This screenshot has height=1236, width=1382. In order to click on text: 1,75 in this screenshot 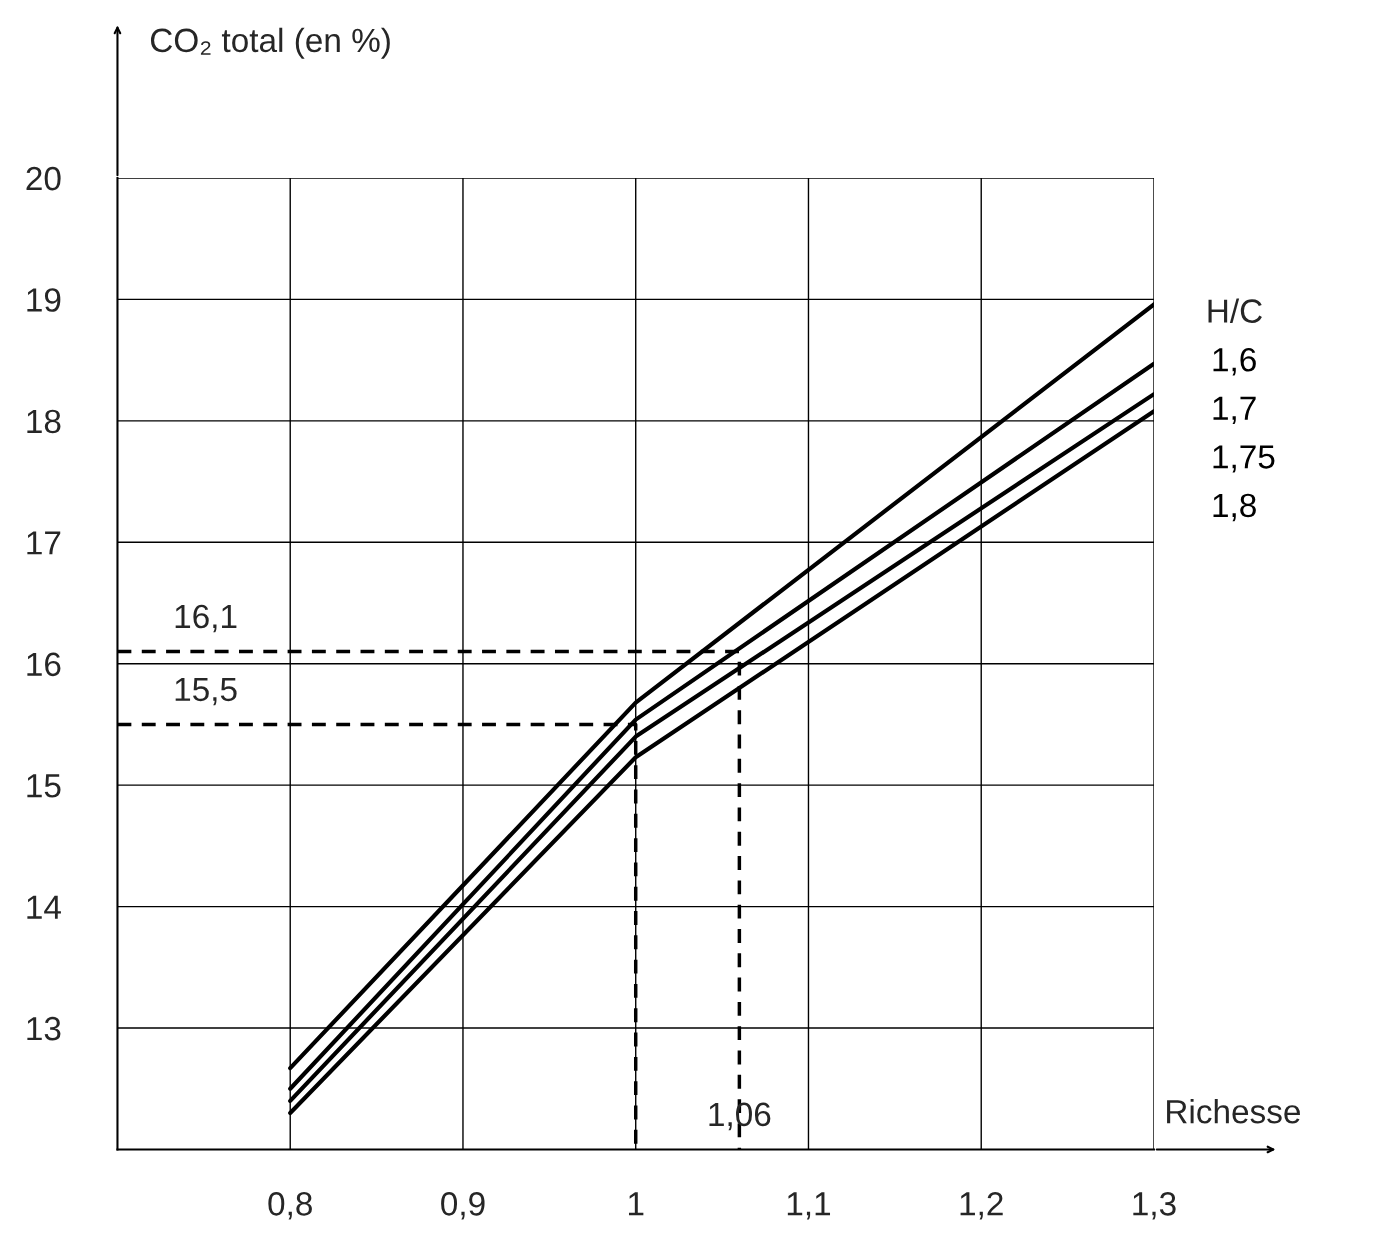, I will do `click(1244, 459)`.